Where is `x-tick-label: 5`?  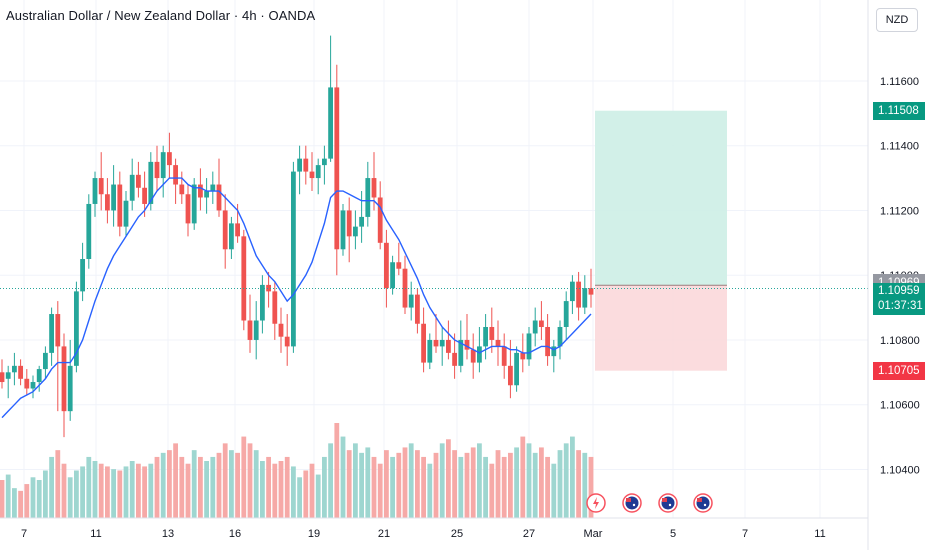
x-tick-label: 5 is located at coordinates (673, 534).